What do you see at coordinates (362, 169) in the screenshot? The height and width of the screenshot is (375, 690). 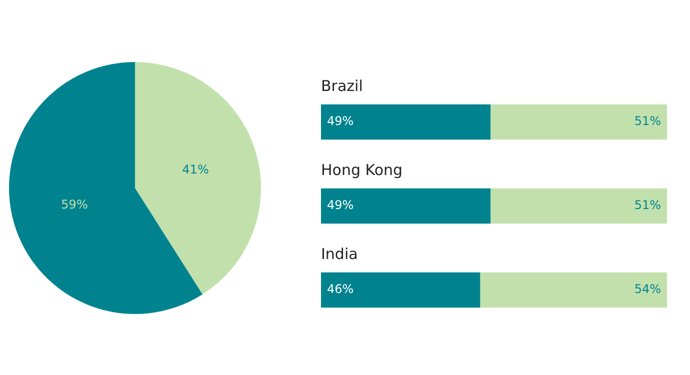 I see `category-label: Hong Kong` at bounding box center [362, 169].